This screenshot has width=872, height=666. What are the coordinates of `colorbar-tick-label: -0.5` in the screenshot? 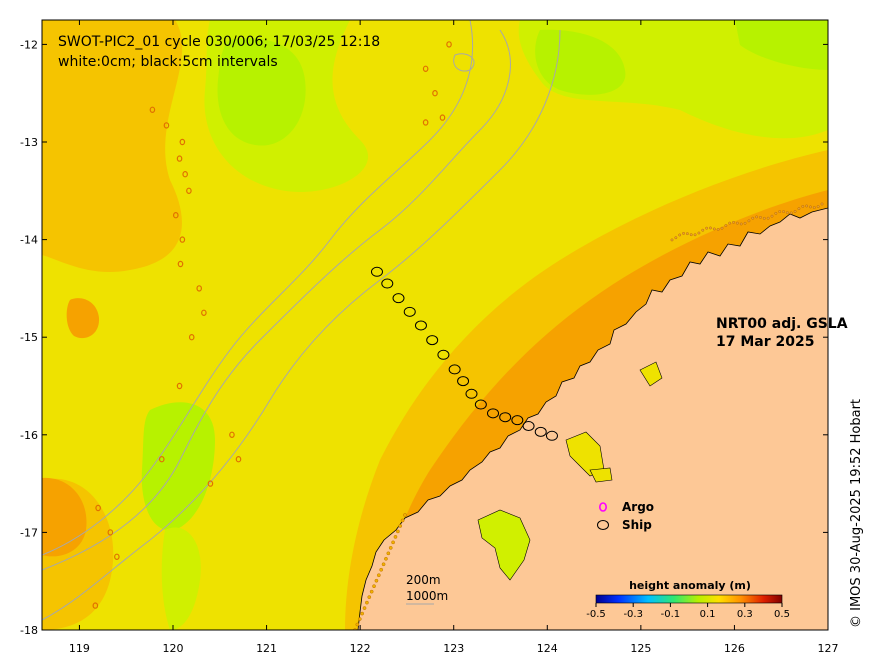 It's located at (596, 614).